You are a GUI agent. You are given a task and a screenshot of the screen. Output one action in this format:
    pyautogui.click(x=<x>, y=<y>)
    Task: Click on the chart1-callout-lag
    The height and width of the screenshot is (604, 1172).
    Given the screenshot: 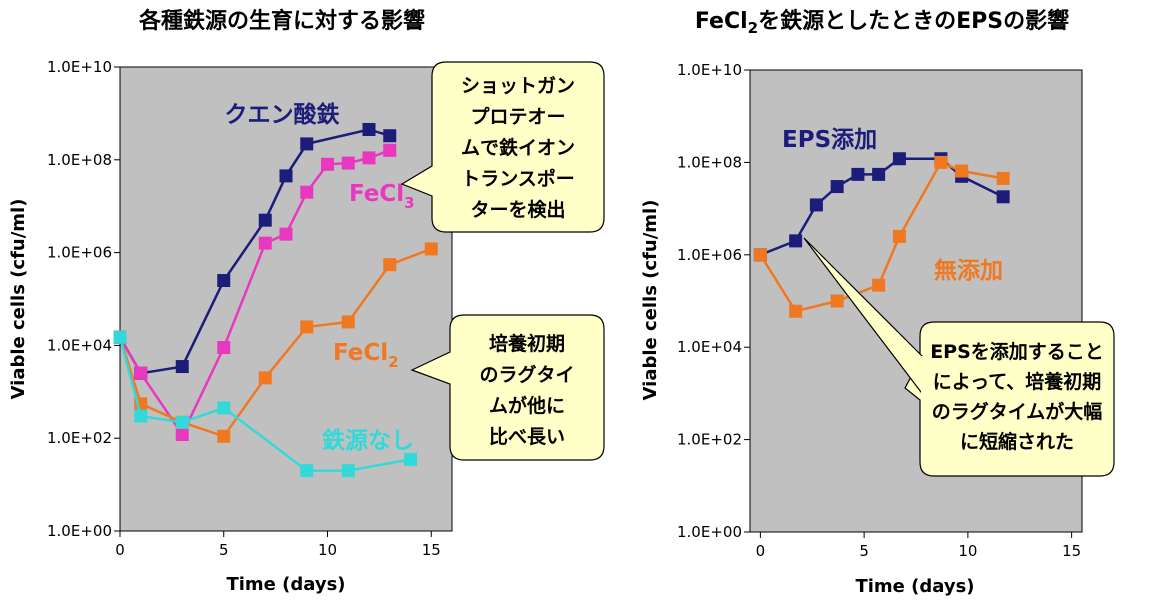 What is the action you would take?
    pyautogui.click(x=507, y=387)
    